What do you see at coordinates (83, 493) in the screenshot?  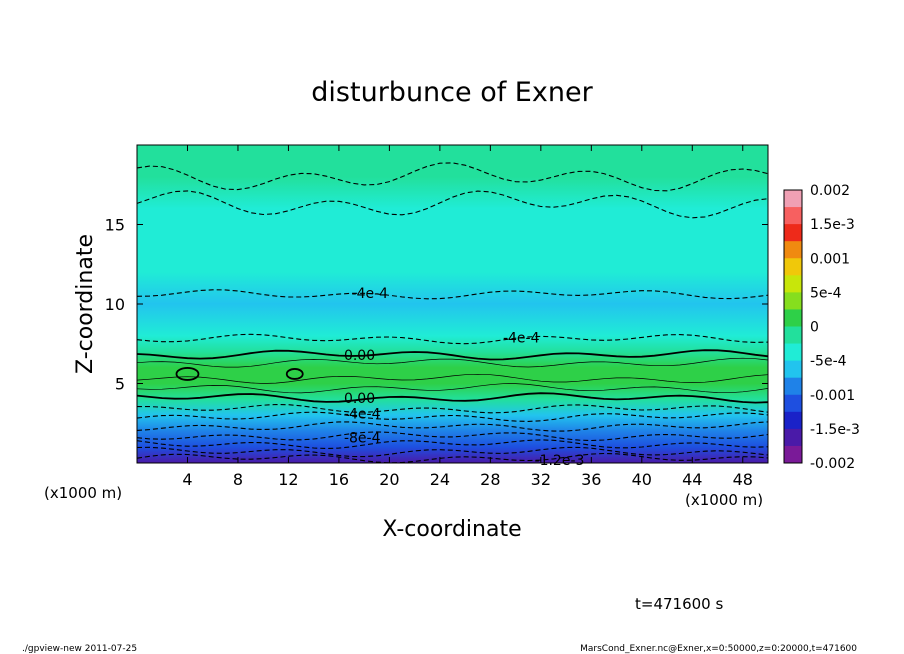 I see `x-unit-left: (x1000 m)` at bounding box center [83, 493].